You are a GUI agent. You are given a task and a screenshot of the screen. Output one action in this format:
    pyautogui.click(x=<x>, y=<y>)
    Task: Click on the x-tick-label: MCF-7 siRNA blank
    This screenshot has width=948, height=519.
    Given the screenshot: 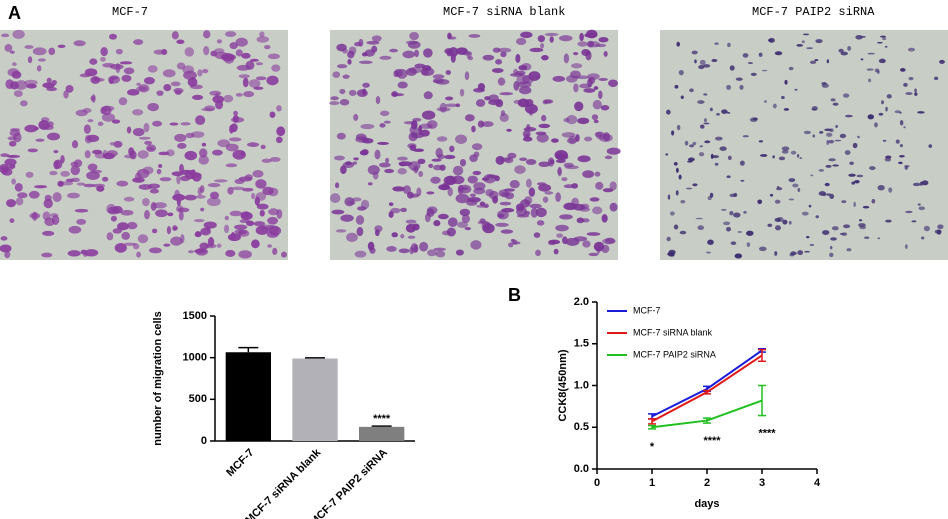 What is the action you would take?
    pyautogui.click(x=283, y=482)
    